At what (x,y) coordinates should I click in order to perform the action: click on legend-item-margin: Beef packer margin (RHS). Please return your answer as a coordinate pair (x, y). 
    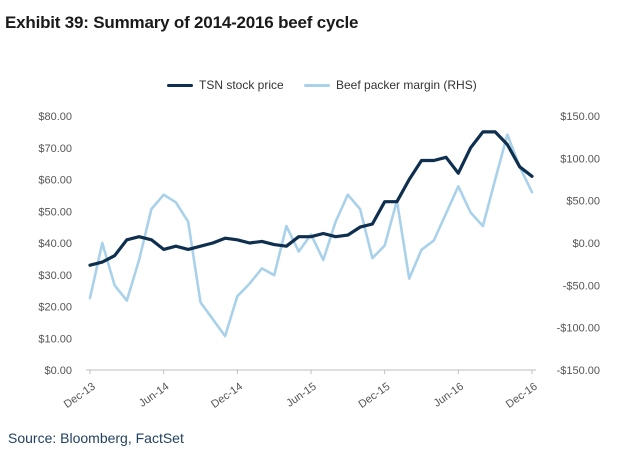
    Looking at the image, I should click on (390, 85).